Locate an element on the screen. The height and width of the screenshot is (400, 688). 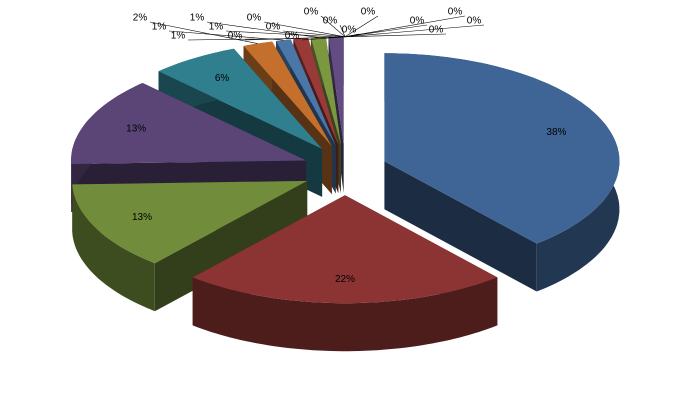
data-label: 22% is located at coordinates (345, 279).